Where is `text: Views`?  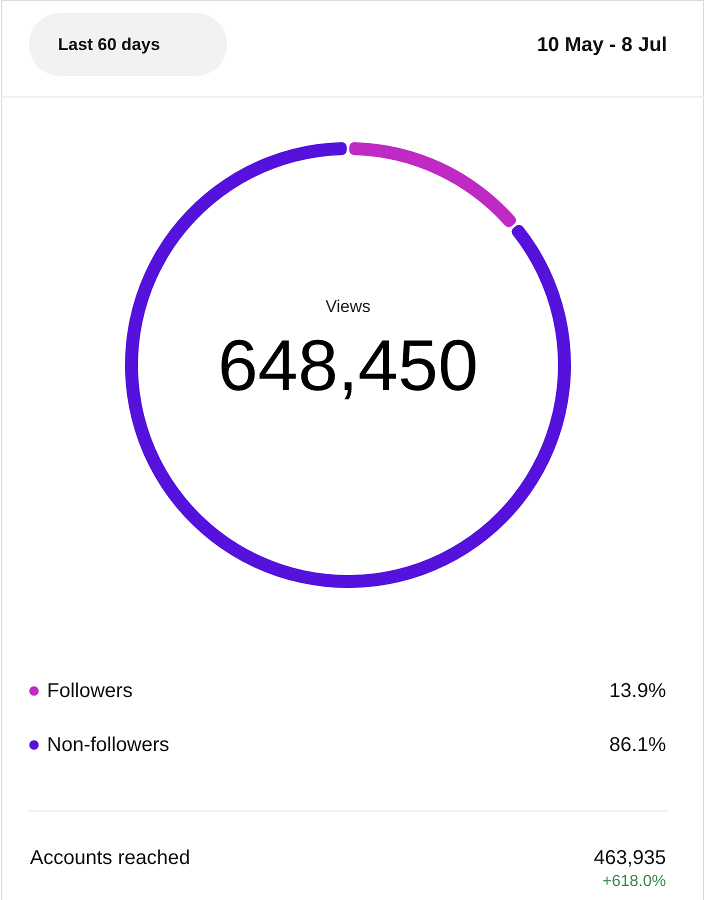 text: Views is located at coordinates (348, 306).